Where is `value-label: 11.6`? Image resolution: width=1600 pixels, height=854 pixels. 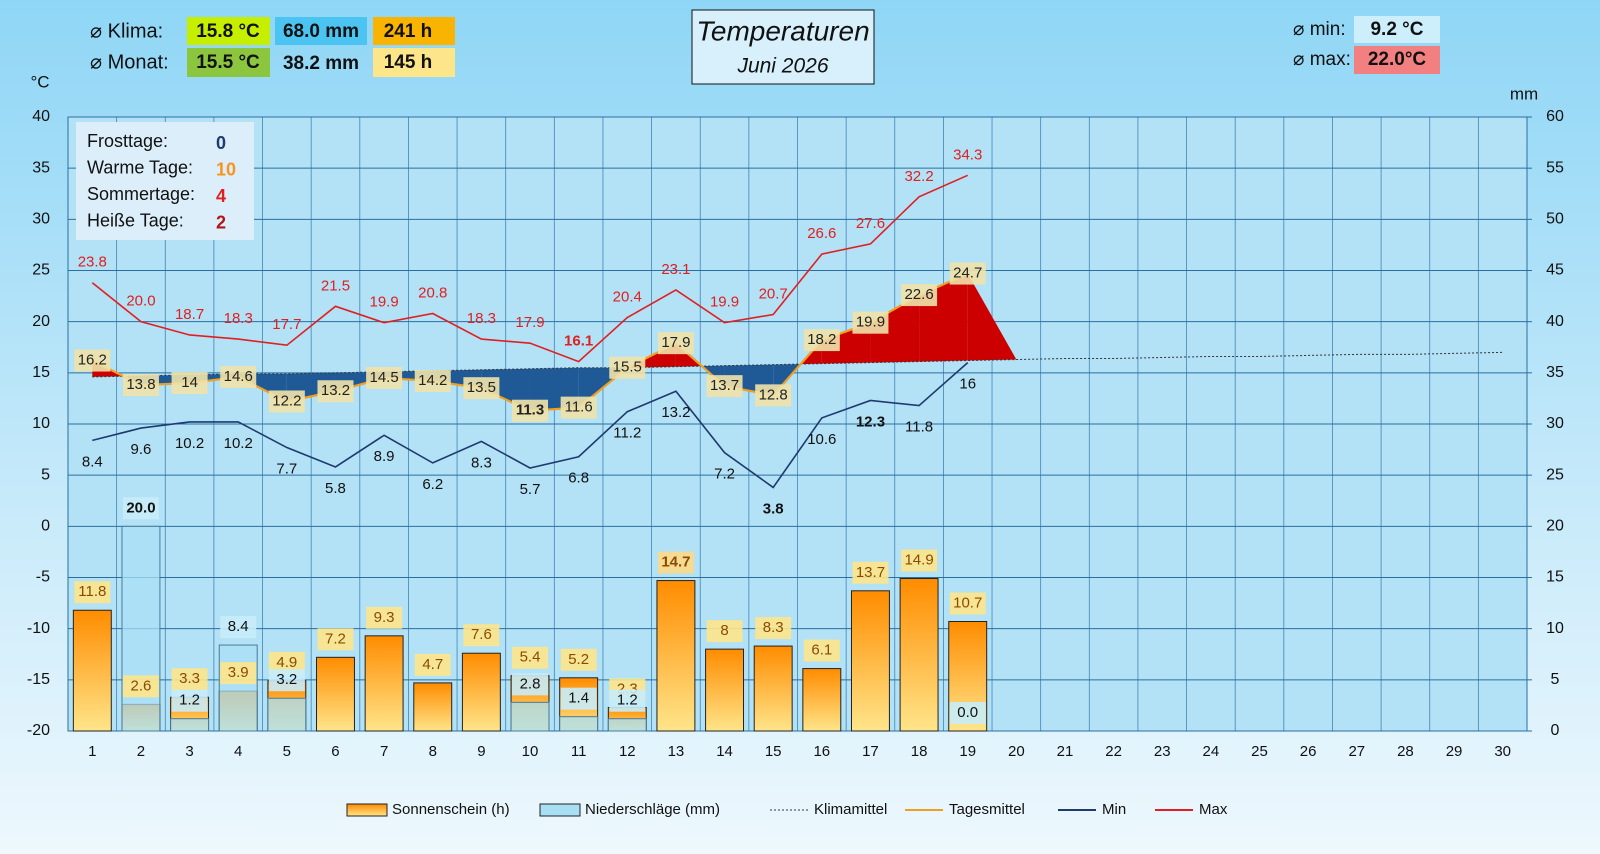
value-label: 11.6 is located at coordinates (579, 407).